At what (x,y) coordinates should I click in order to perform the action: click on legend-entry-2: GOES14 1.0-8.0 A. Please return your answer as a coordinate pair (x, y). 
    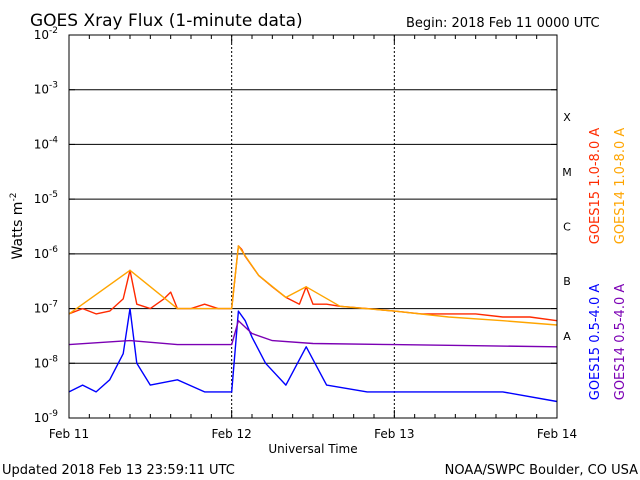
    Looking at the image, I should click on (620, 186).